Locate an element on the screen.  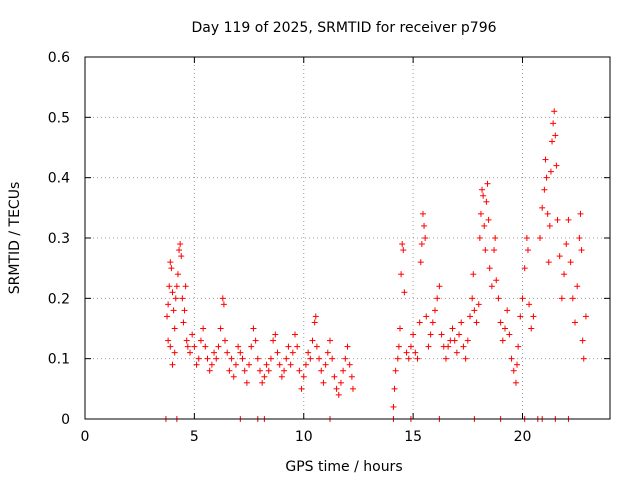
y-tick-label: 0.3 is located at coordinates (59, 239).